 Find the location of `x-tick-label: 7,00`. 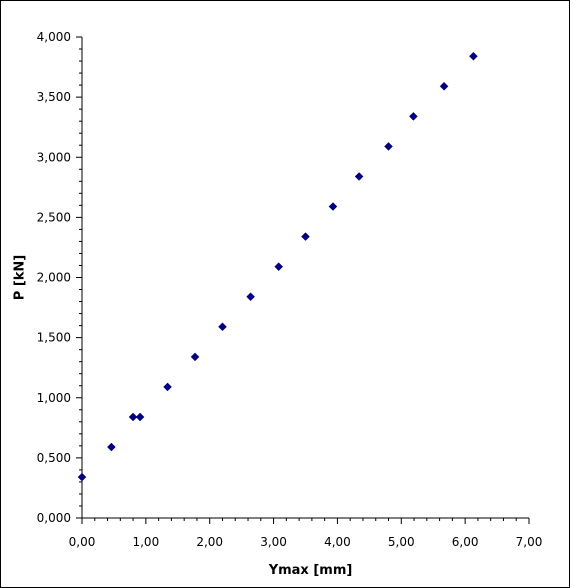

x-tick-label: 7,00 is located at coordinates (529, 542).